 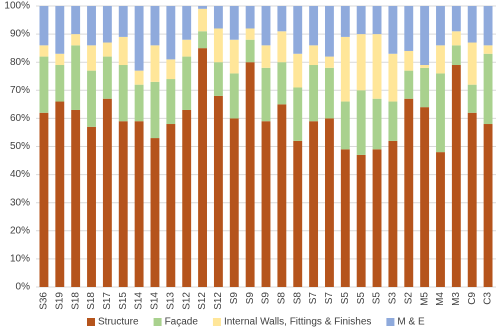 What do you see at coordinates (59, 301) in the screenshot?
I see `x-tick-label: S19` at bounding box center [59, 301].